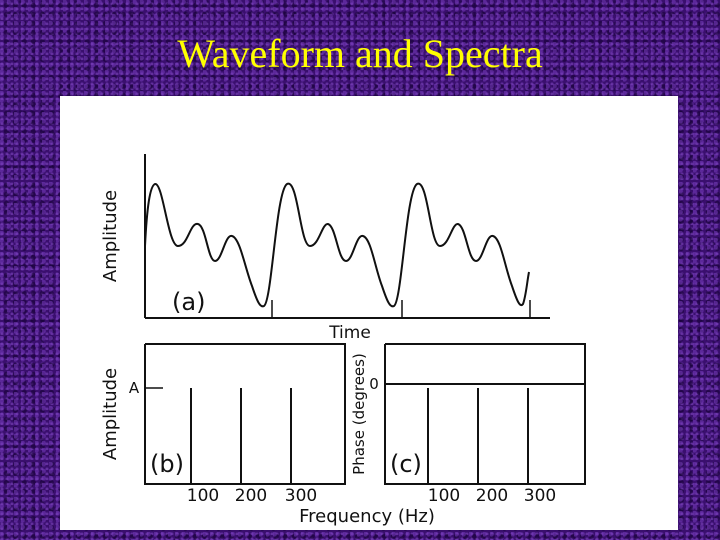 The height and width of the screenshot is (540, 720). Describe the element at coordinates (203, 496) in the screenshot. I see `panel-b-tick-label: 100` at that location.